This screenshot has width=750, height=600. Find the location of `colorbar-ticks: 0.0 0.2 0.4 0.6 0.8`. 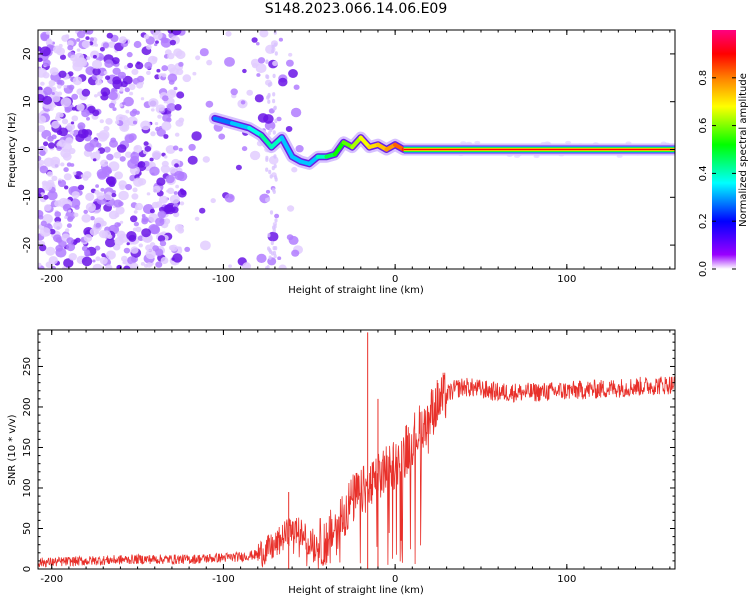

colorbar-ticks: 0.0 0.2 0.4 0.6 0.8 is located at coordinates (717, 173).